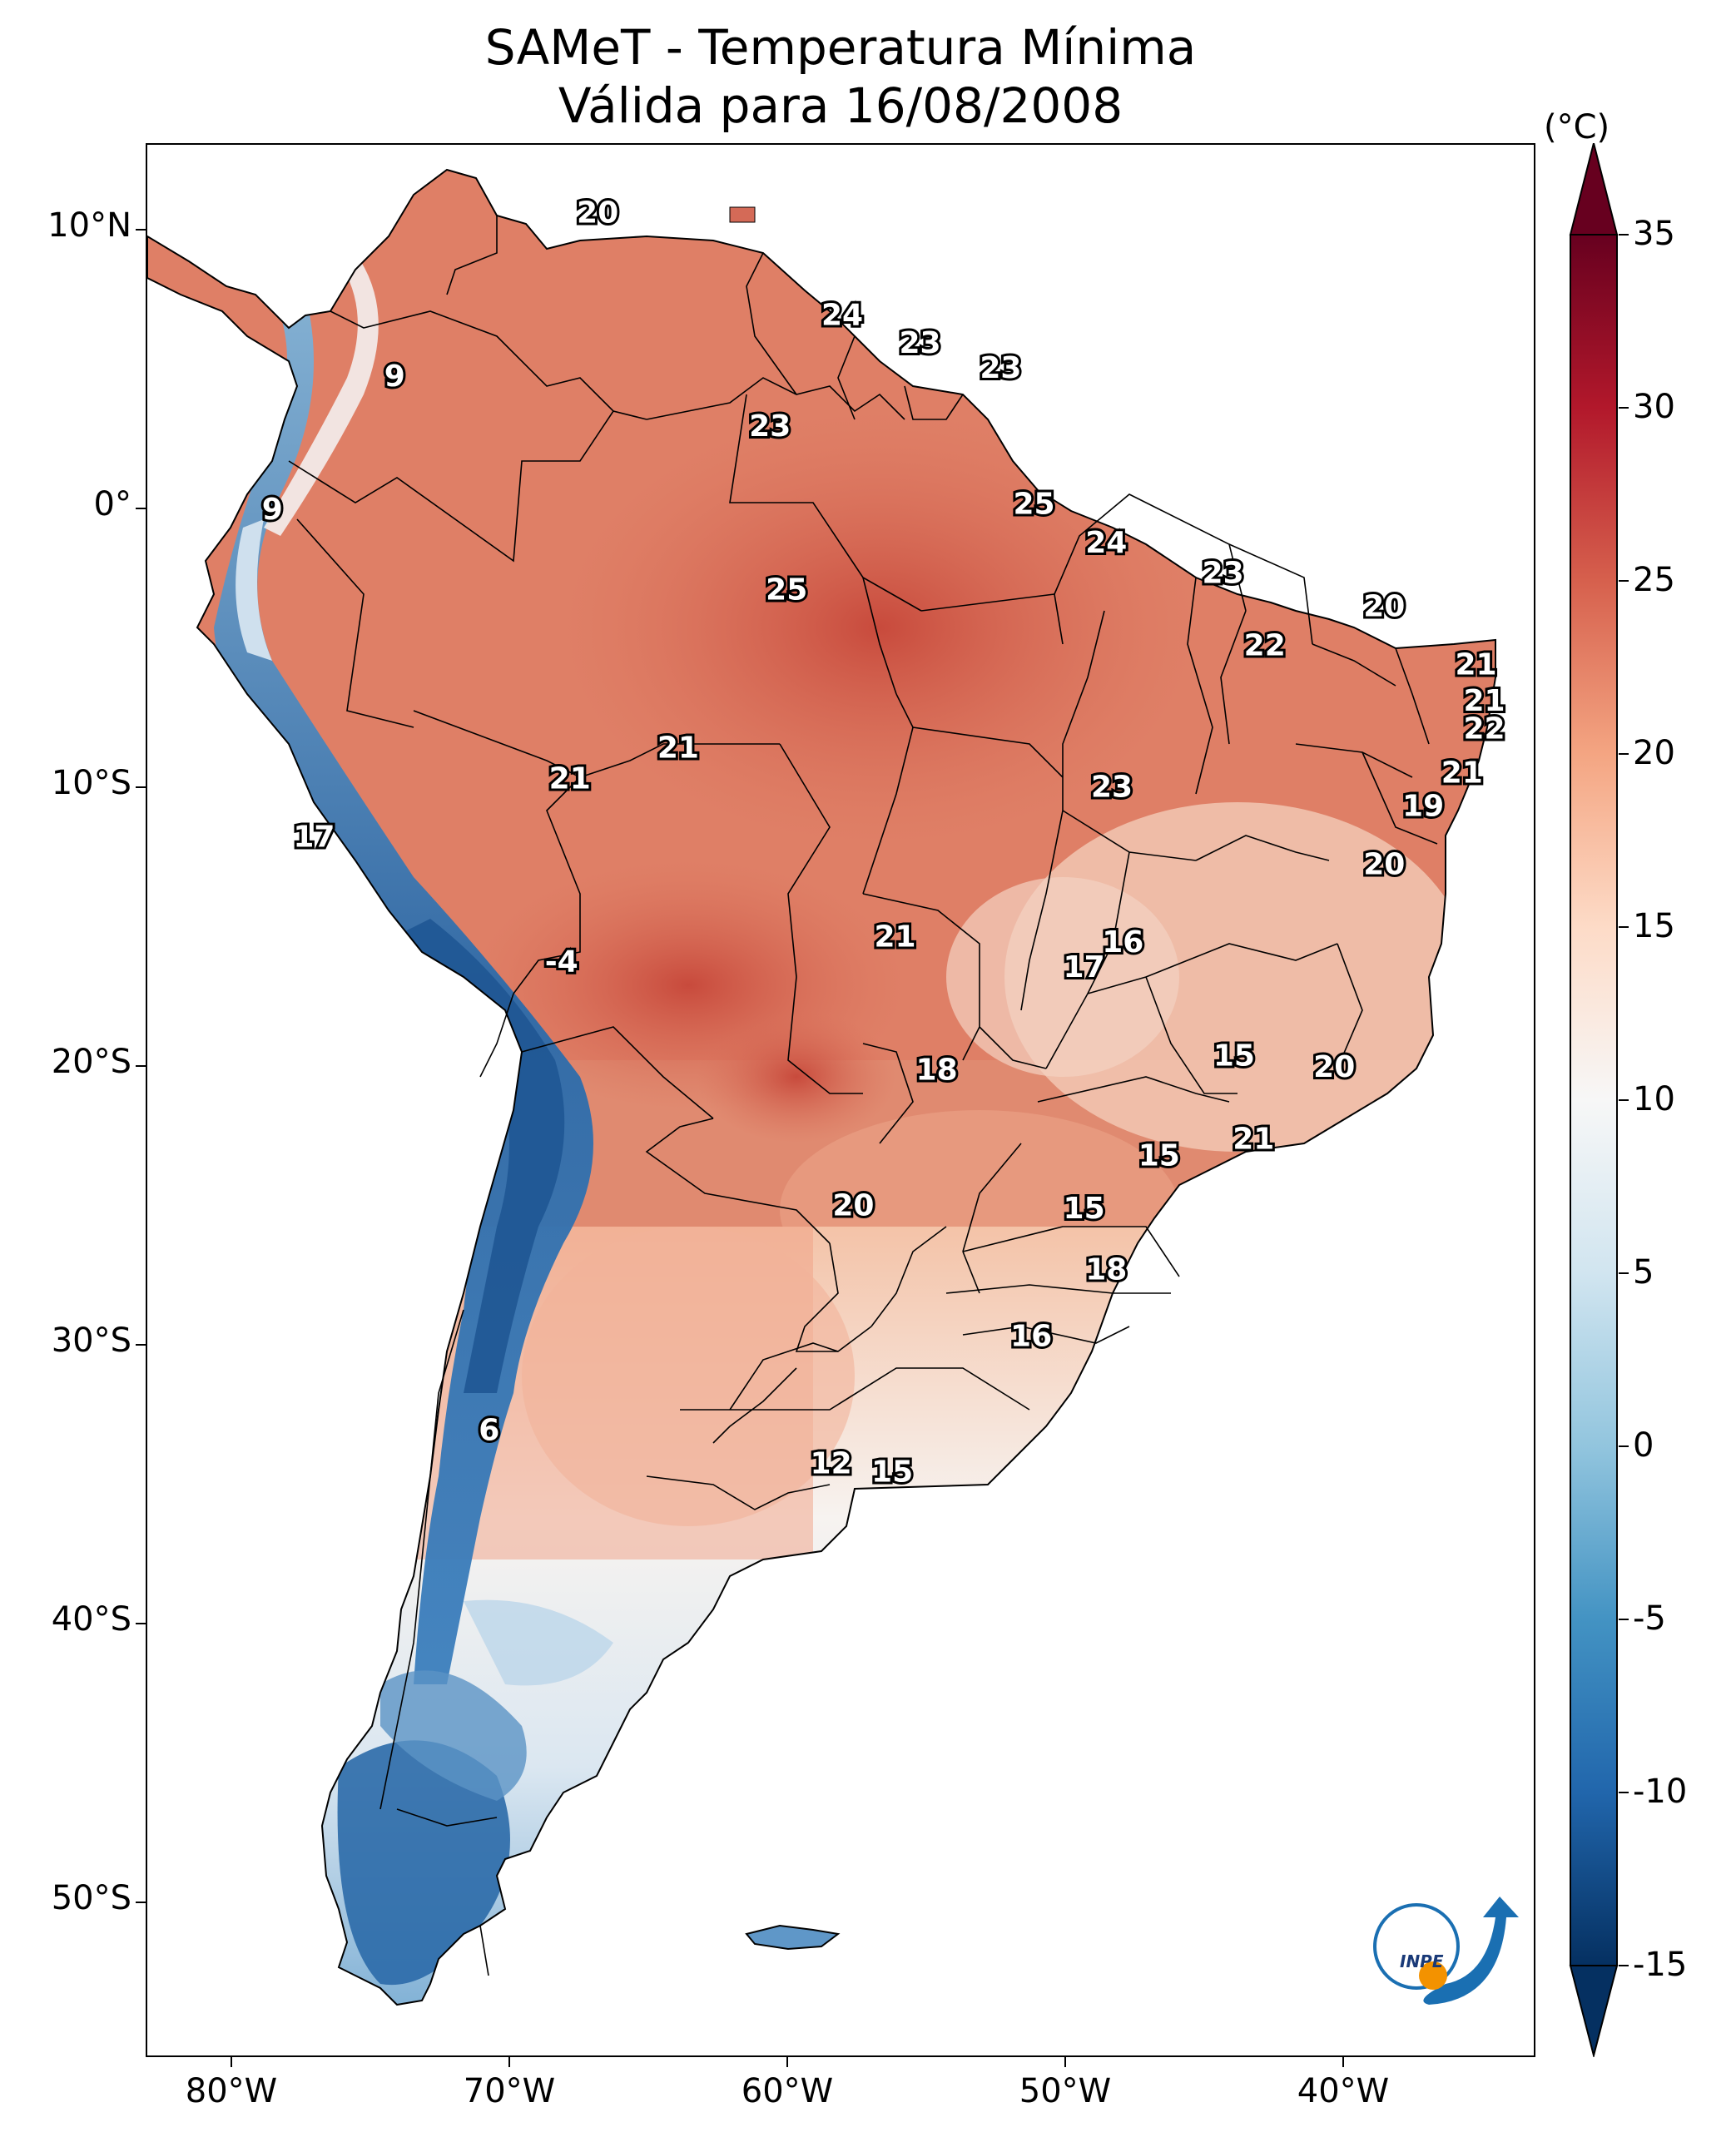 The image size is (1736, 2152). Describe the element at coordinates (1594, 2011) in the screenshot. I see `colorbar-extend-bottom` at that location.